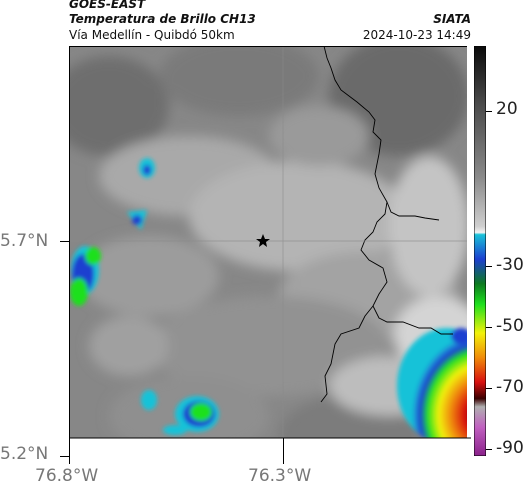 This screenshot has width=526, height=491. What do you see at coordinates (107, 5) in the screenshot?
I see `satellite-title: GOES-EAST` at bounding box center [107, 5].